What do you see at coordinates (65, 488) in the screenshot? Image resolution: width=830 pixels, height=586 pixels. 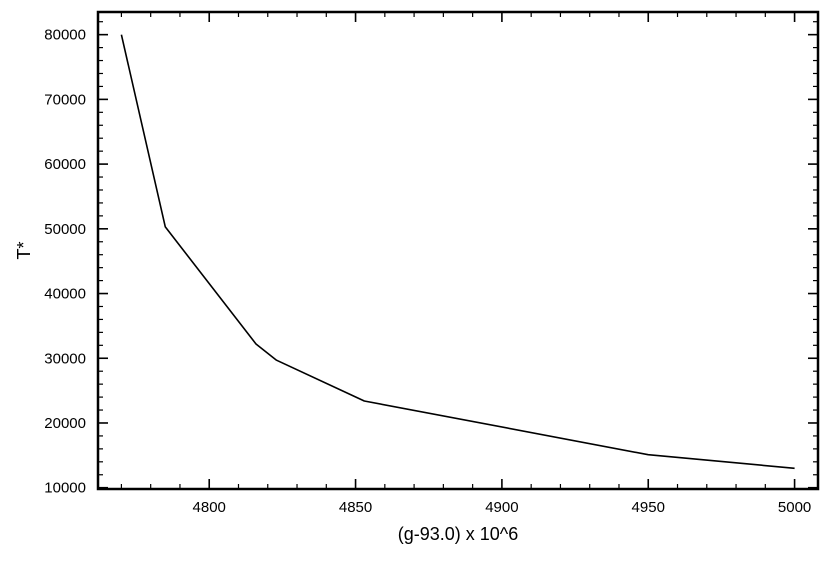 I see `y-tick-label: 10000` at bounding box center [65, 488].